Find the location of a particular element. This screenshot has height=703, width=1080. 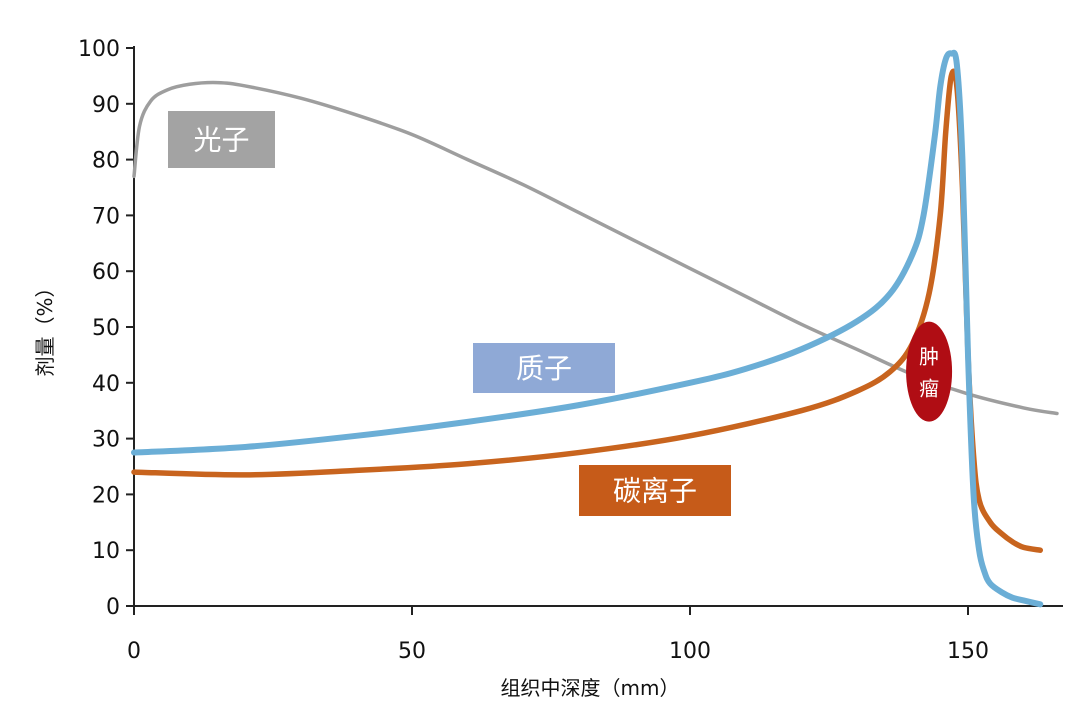

x-tick-label: 150 is located at coordinates (968, 651).